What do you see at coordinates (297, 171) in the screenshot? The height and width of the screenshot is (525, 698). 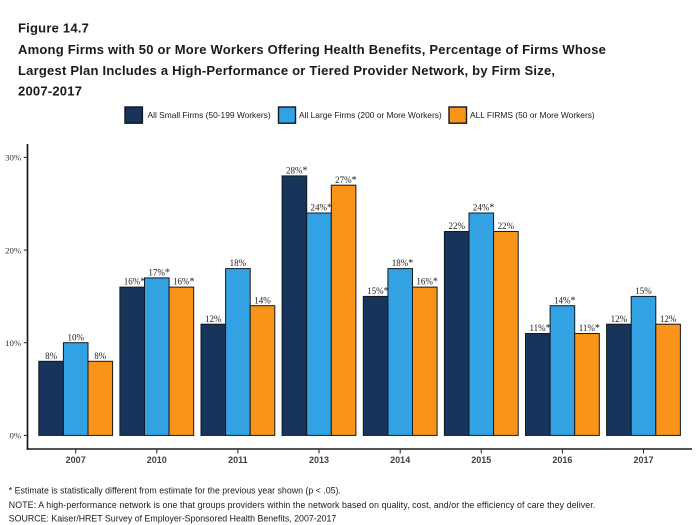 I see `svg-text: 28%*` at bounding box center [297, 171].